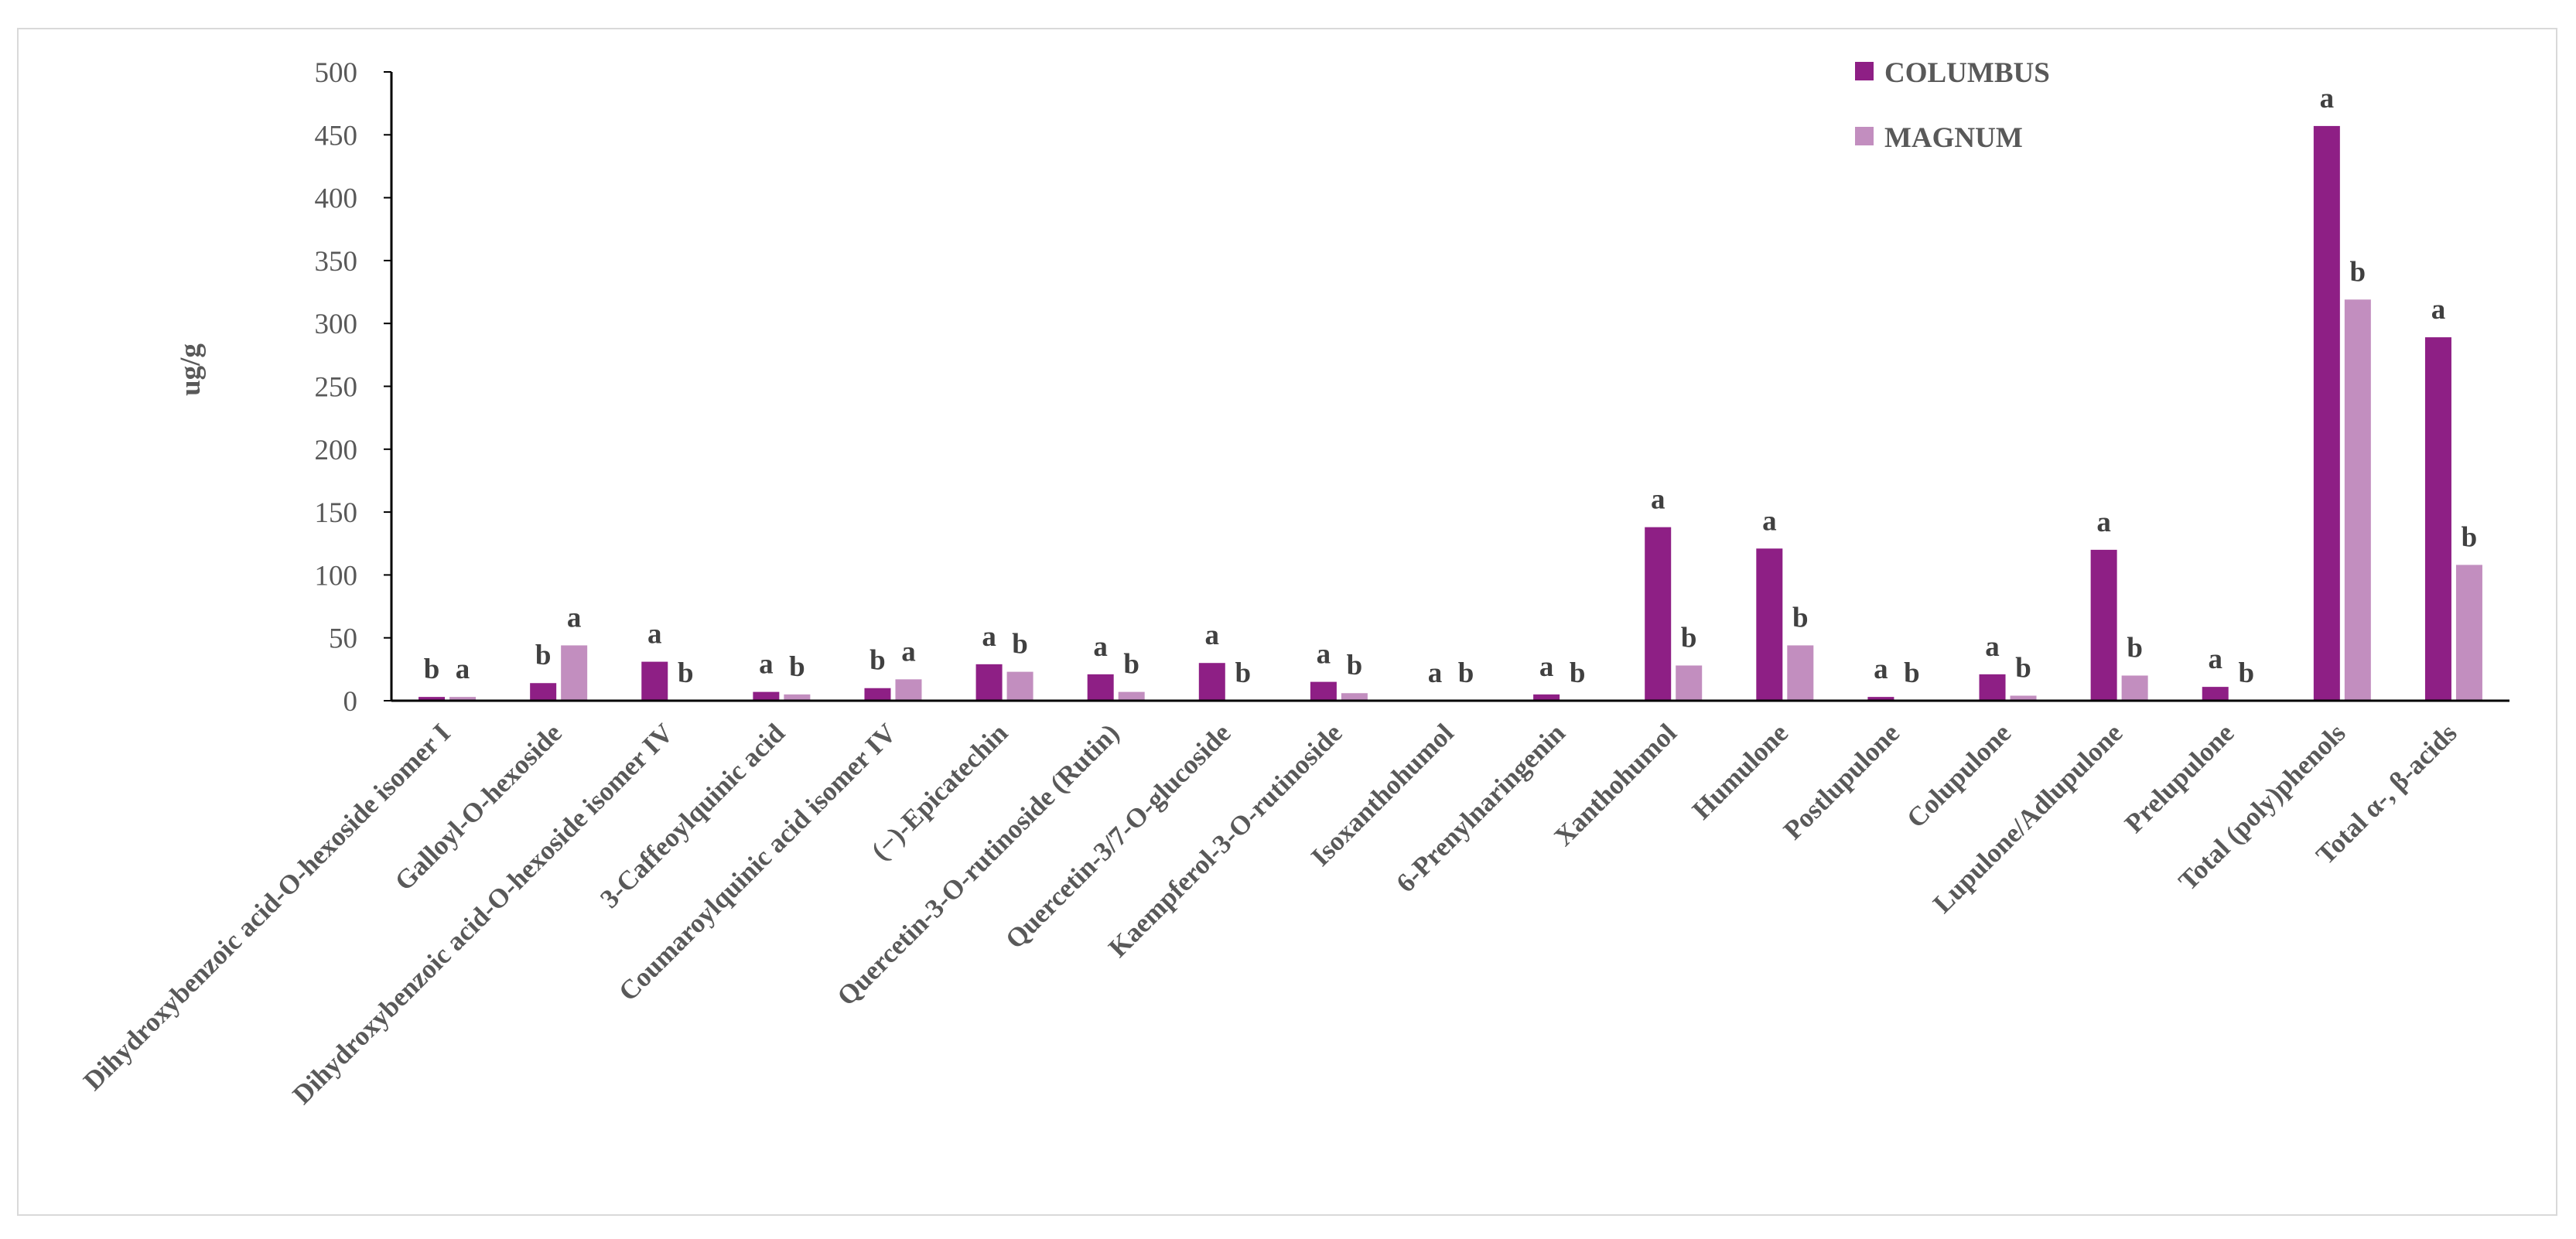 Image resolution: width=2576 pixels, height=1239 pixels. I want to click on y-tick-label: 300, so click(336, 324).